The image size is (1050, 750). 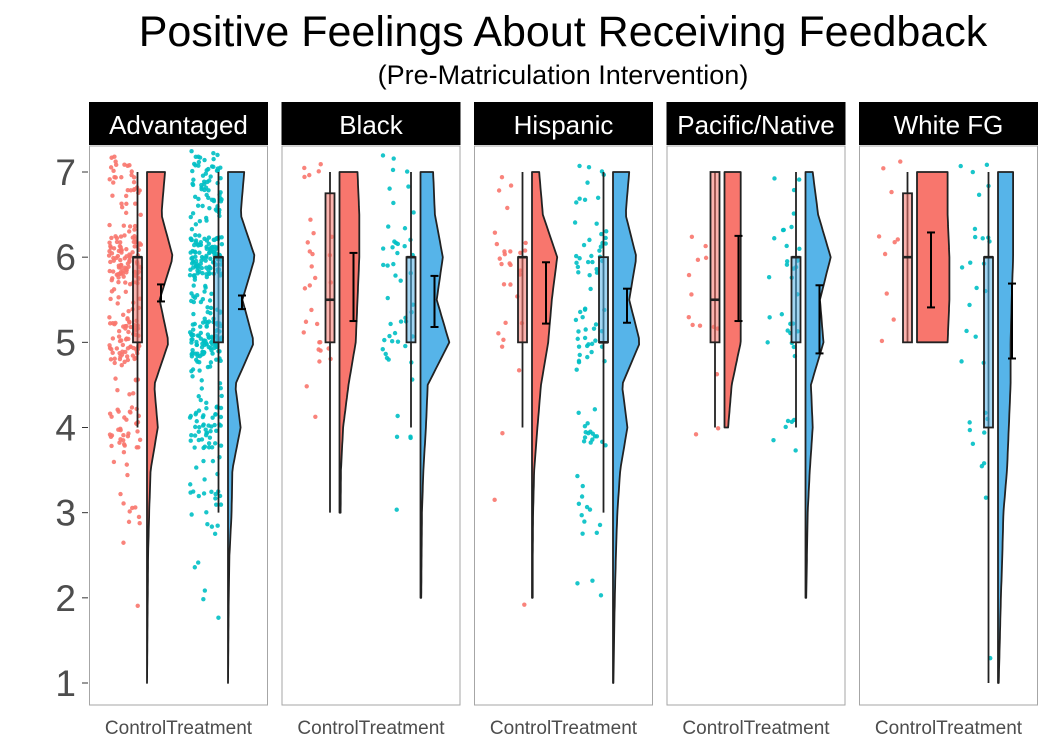 What do you see at coordinates (590, 380) in the screenshot?
I see `jitter-points` at bounding box center [590, 380].